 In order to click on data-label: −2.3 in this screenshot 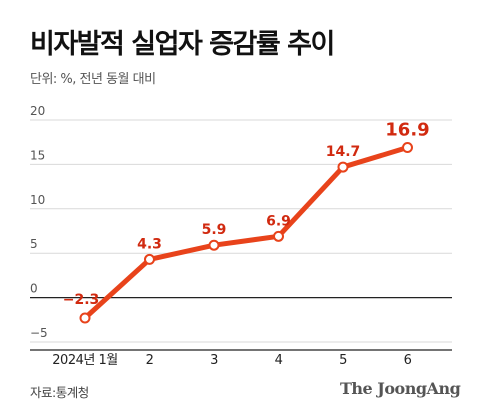, I will do `click(81, 300)`.